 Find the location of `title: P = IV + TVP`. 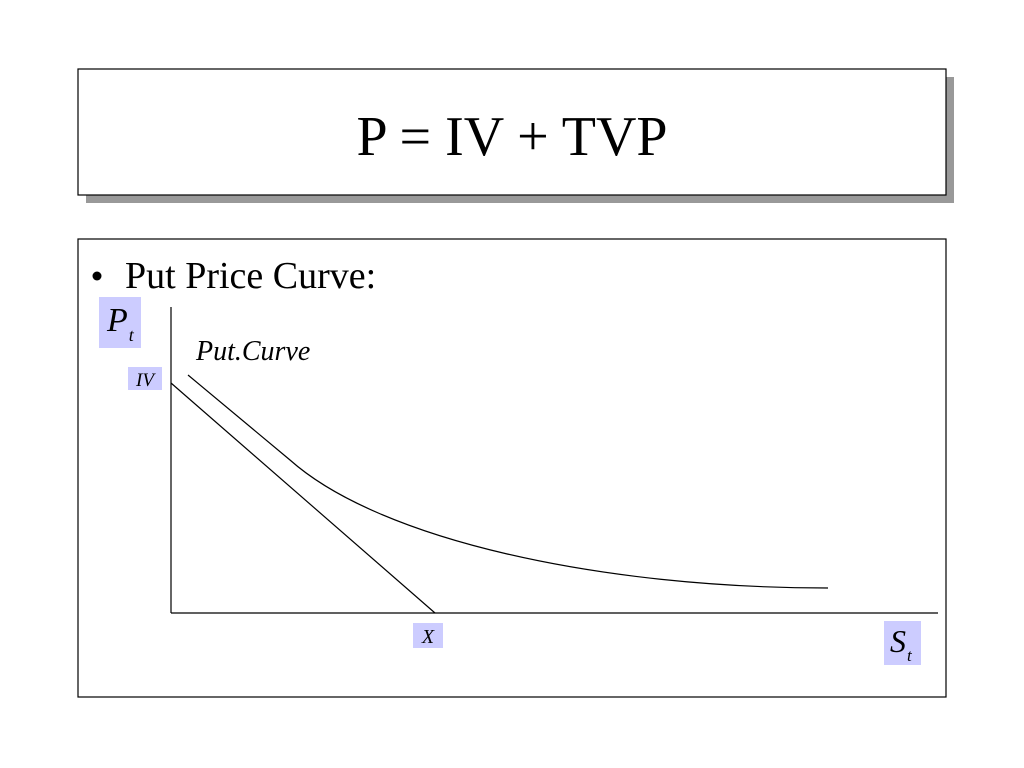

title: P = IV + TVP is located at coordinates (511, 137).